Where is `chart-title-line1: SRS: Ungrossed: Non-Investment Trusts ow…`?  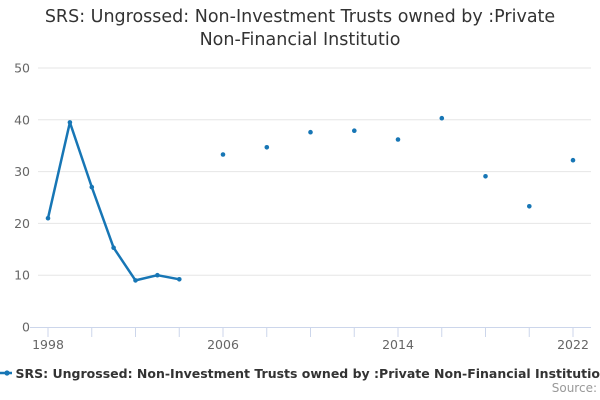
chart-title-line1: SRS: Ungrossed: Non-Investment Trusts ow… is located at coordinates (300, 17).